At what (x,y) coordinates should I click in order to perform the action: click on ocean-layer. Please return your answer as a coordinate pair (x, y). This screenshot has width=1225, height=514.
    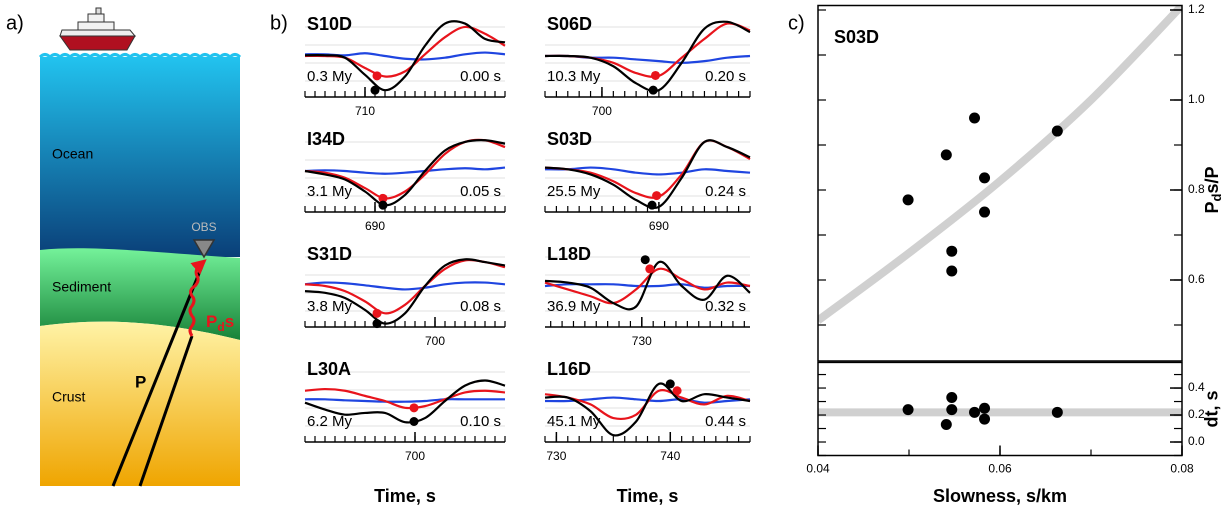
    Looking at the image, I should click on (140, 157).